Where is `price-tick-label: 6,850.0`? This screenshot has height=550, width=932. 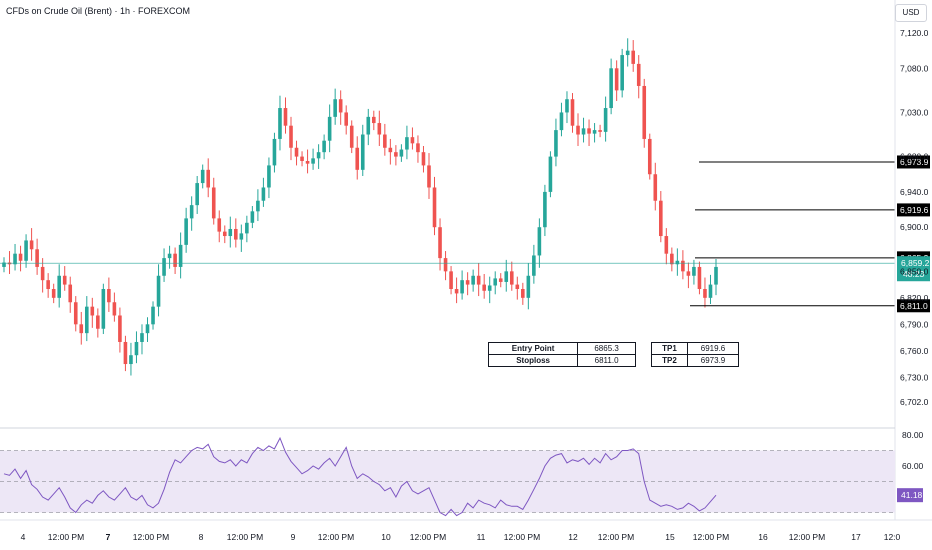 price-tick-label: 6,850.0 is located at coordinates (914, 271).